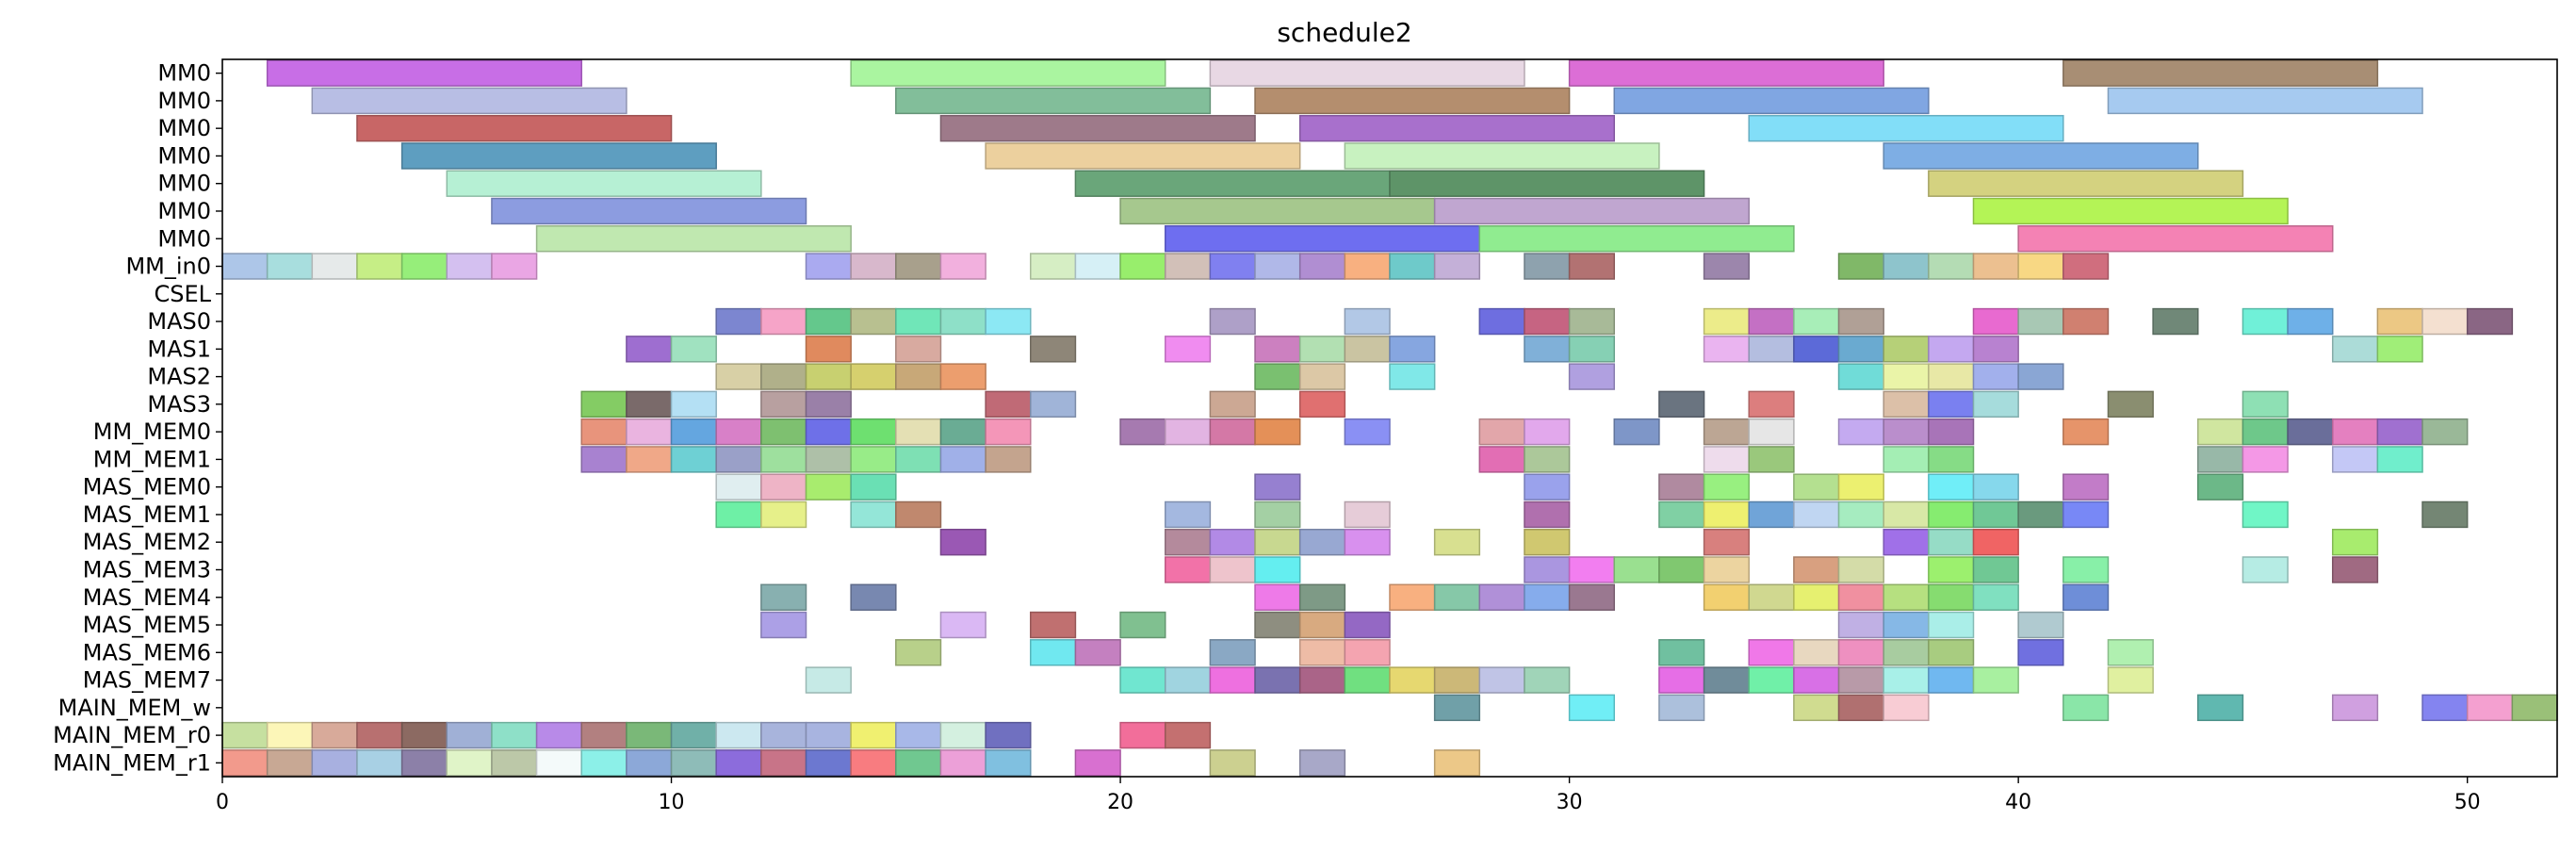 This screenshot has height=853, width=2576. What do you see at coordinates (147, 569) in the screenshot?
I see `y-tick-label: MAS_MEM3` at bounding box center [147, 569].